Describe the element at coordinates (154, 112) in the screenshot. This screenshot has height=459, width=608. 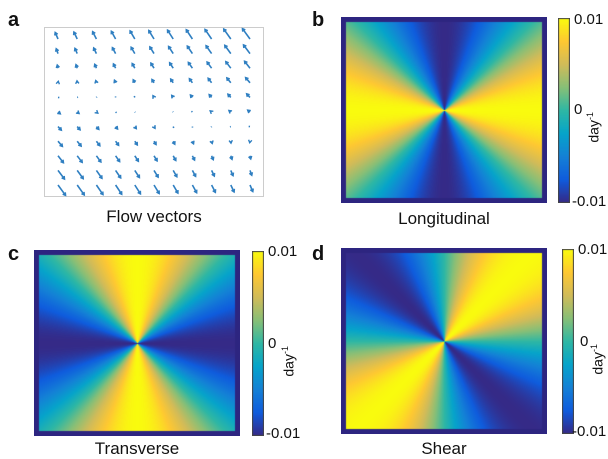
I see `vector-axes-box` at that location.